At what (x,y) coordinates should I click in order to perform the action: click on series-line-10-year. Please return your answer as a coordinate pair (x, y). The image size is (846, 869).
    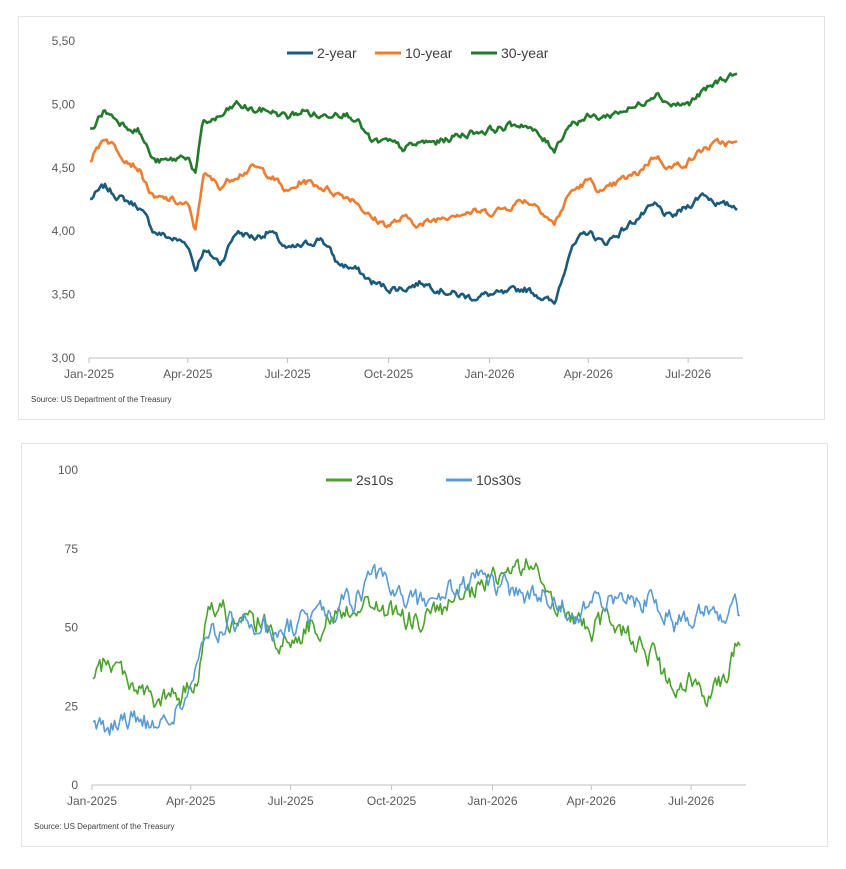
    Looking at the image, I should click on (413, 184).